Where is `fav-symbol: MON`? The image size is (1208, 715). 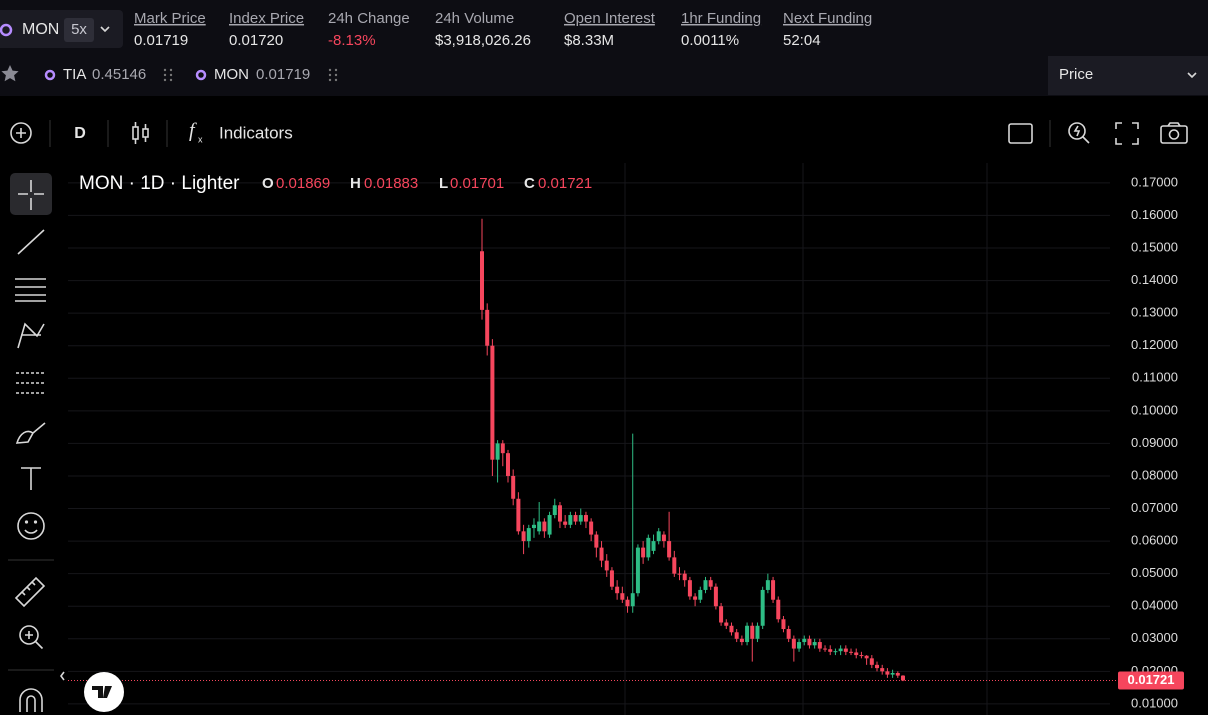 fav-symbol: MON is located at coordinates (231, 74).